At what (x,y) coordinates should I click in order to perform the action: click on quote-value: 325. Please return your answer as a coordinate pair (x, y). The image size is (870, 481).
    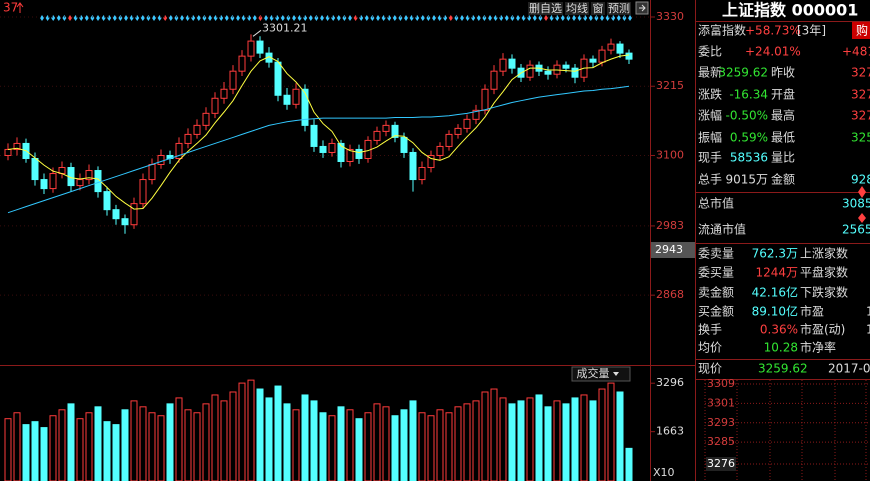
    Looking at the image, I should click on (860, 138).